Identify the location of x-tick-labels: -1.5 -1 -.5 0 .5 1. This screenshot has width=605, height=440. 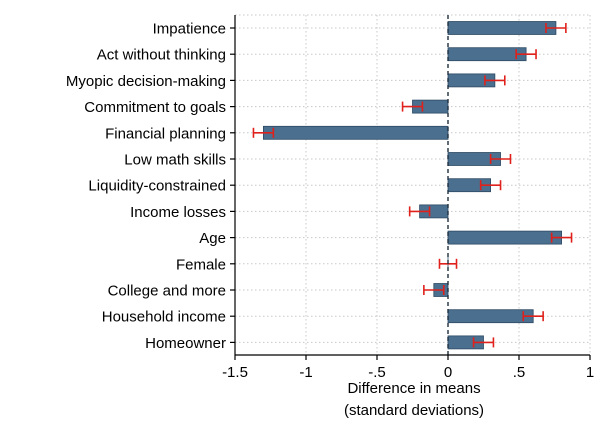
(408, 372).